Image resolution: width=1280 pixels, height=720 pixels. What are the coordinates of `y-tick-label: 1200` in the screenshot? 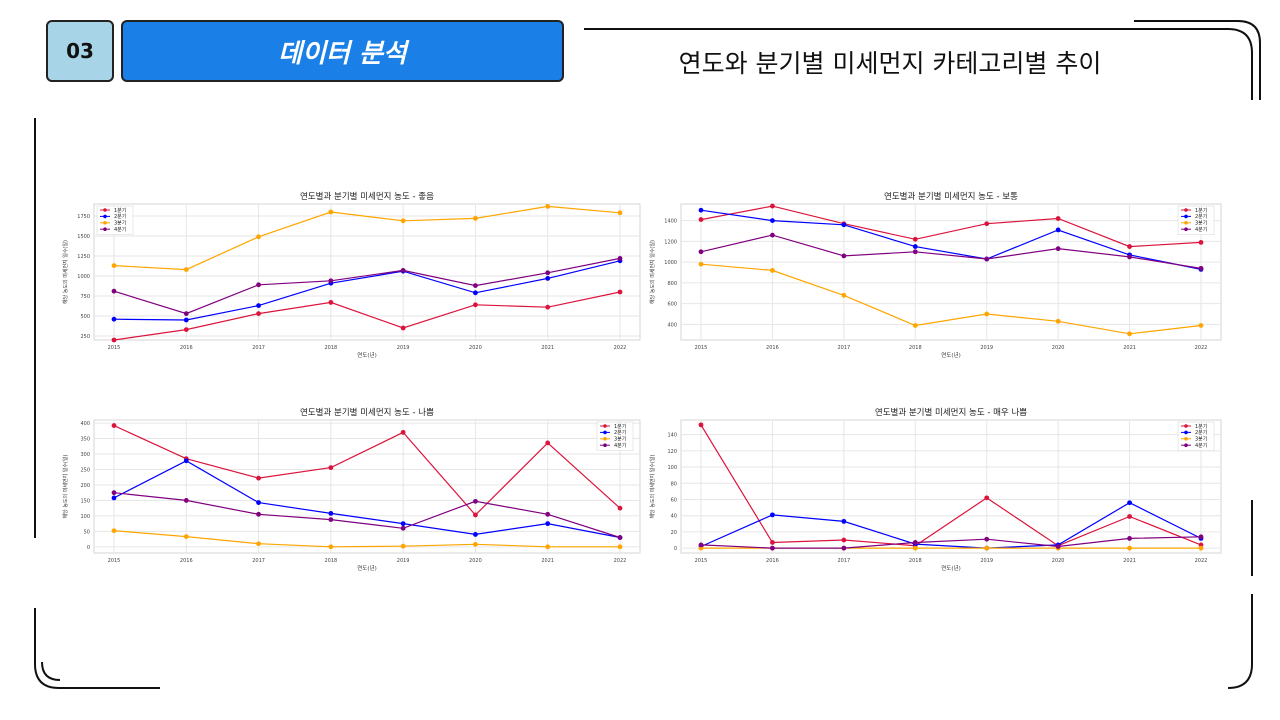 It's located at (670, 242).